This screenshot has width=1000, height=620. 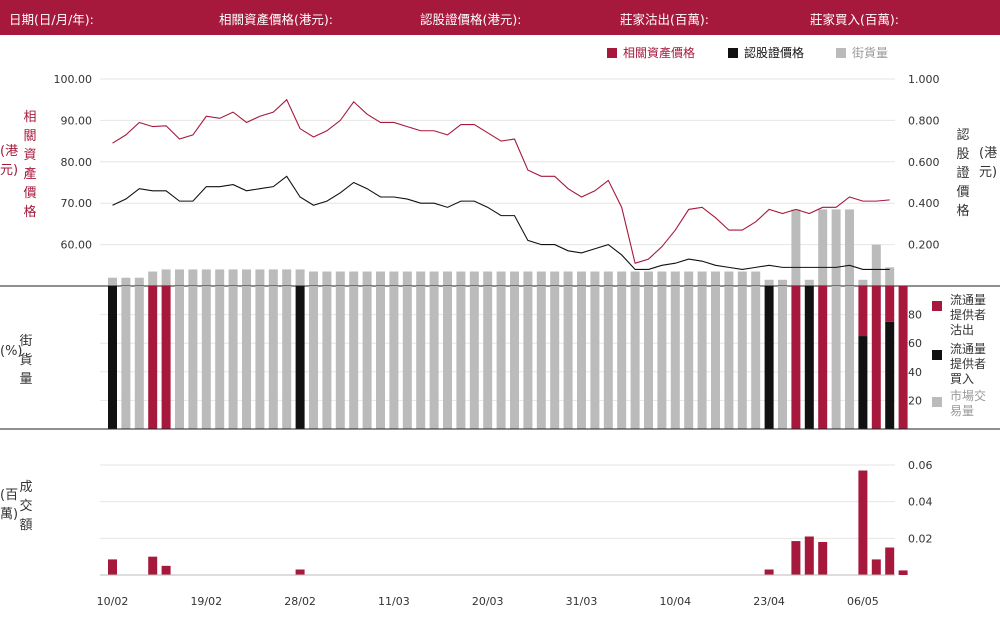 I want to click on left-axis-tick: 80.00, so click(x=77, y=162).